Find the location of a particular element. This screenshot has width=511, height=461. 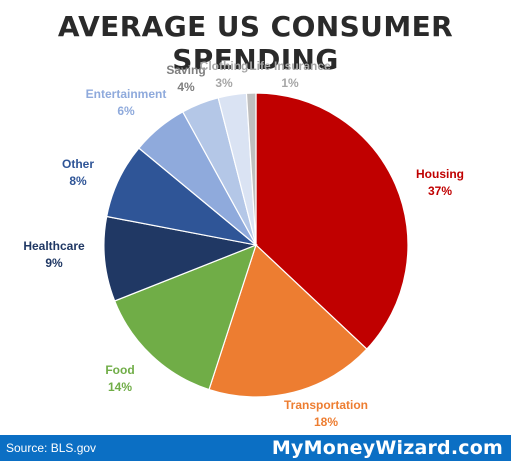

slice-label-food: Food 14% is located at coordinates (119, 378).